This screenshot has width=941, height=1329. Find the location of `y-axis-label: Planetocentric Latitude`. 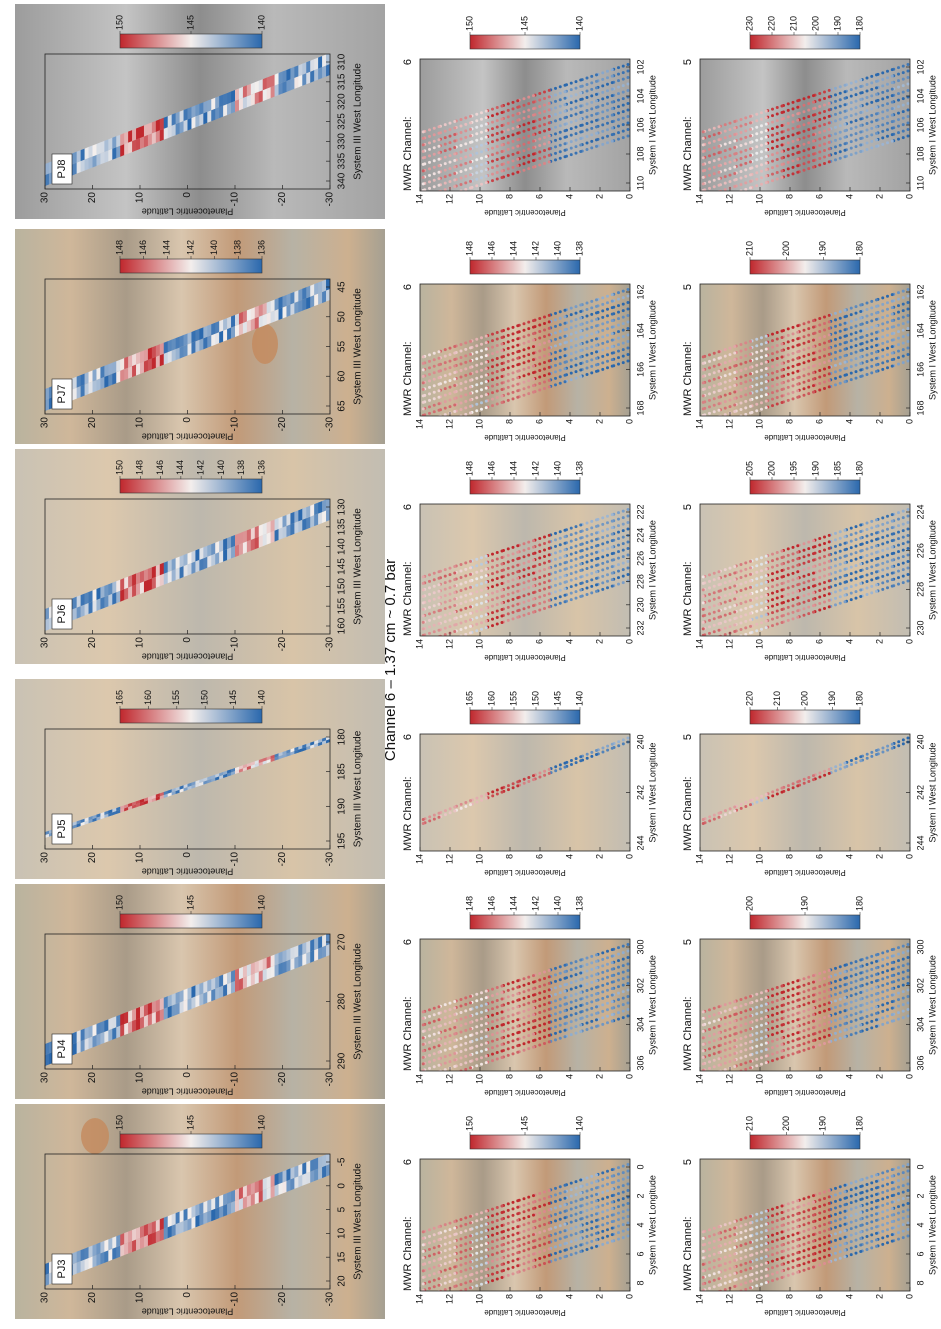

y-axis-label: Planetocentric Latitude is located at coordinates (525, 437).